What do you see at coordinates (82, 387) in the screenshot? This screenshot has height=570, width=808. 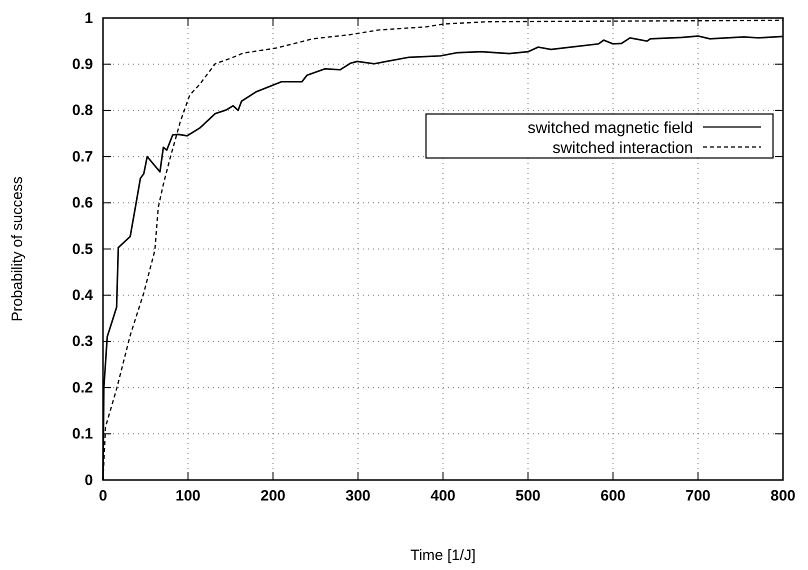 I see `y-tick-label: 0.2` at bounding box center [82, 387].